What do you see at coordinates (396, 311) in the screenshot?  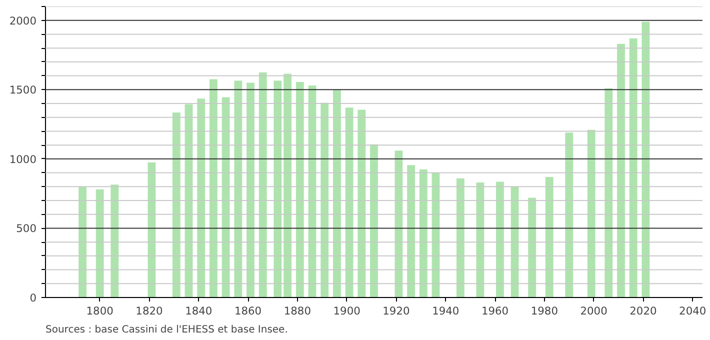 I see `x-tick-label: 1920` at bounding box center [396, 311].